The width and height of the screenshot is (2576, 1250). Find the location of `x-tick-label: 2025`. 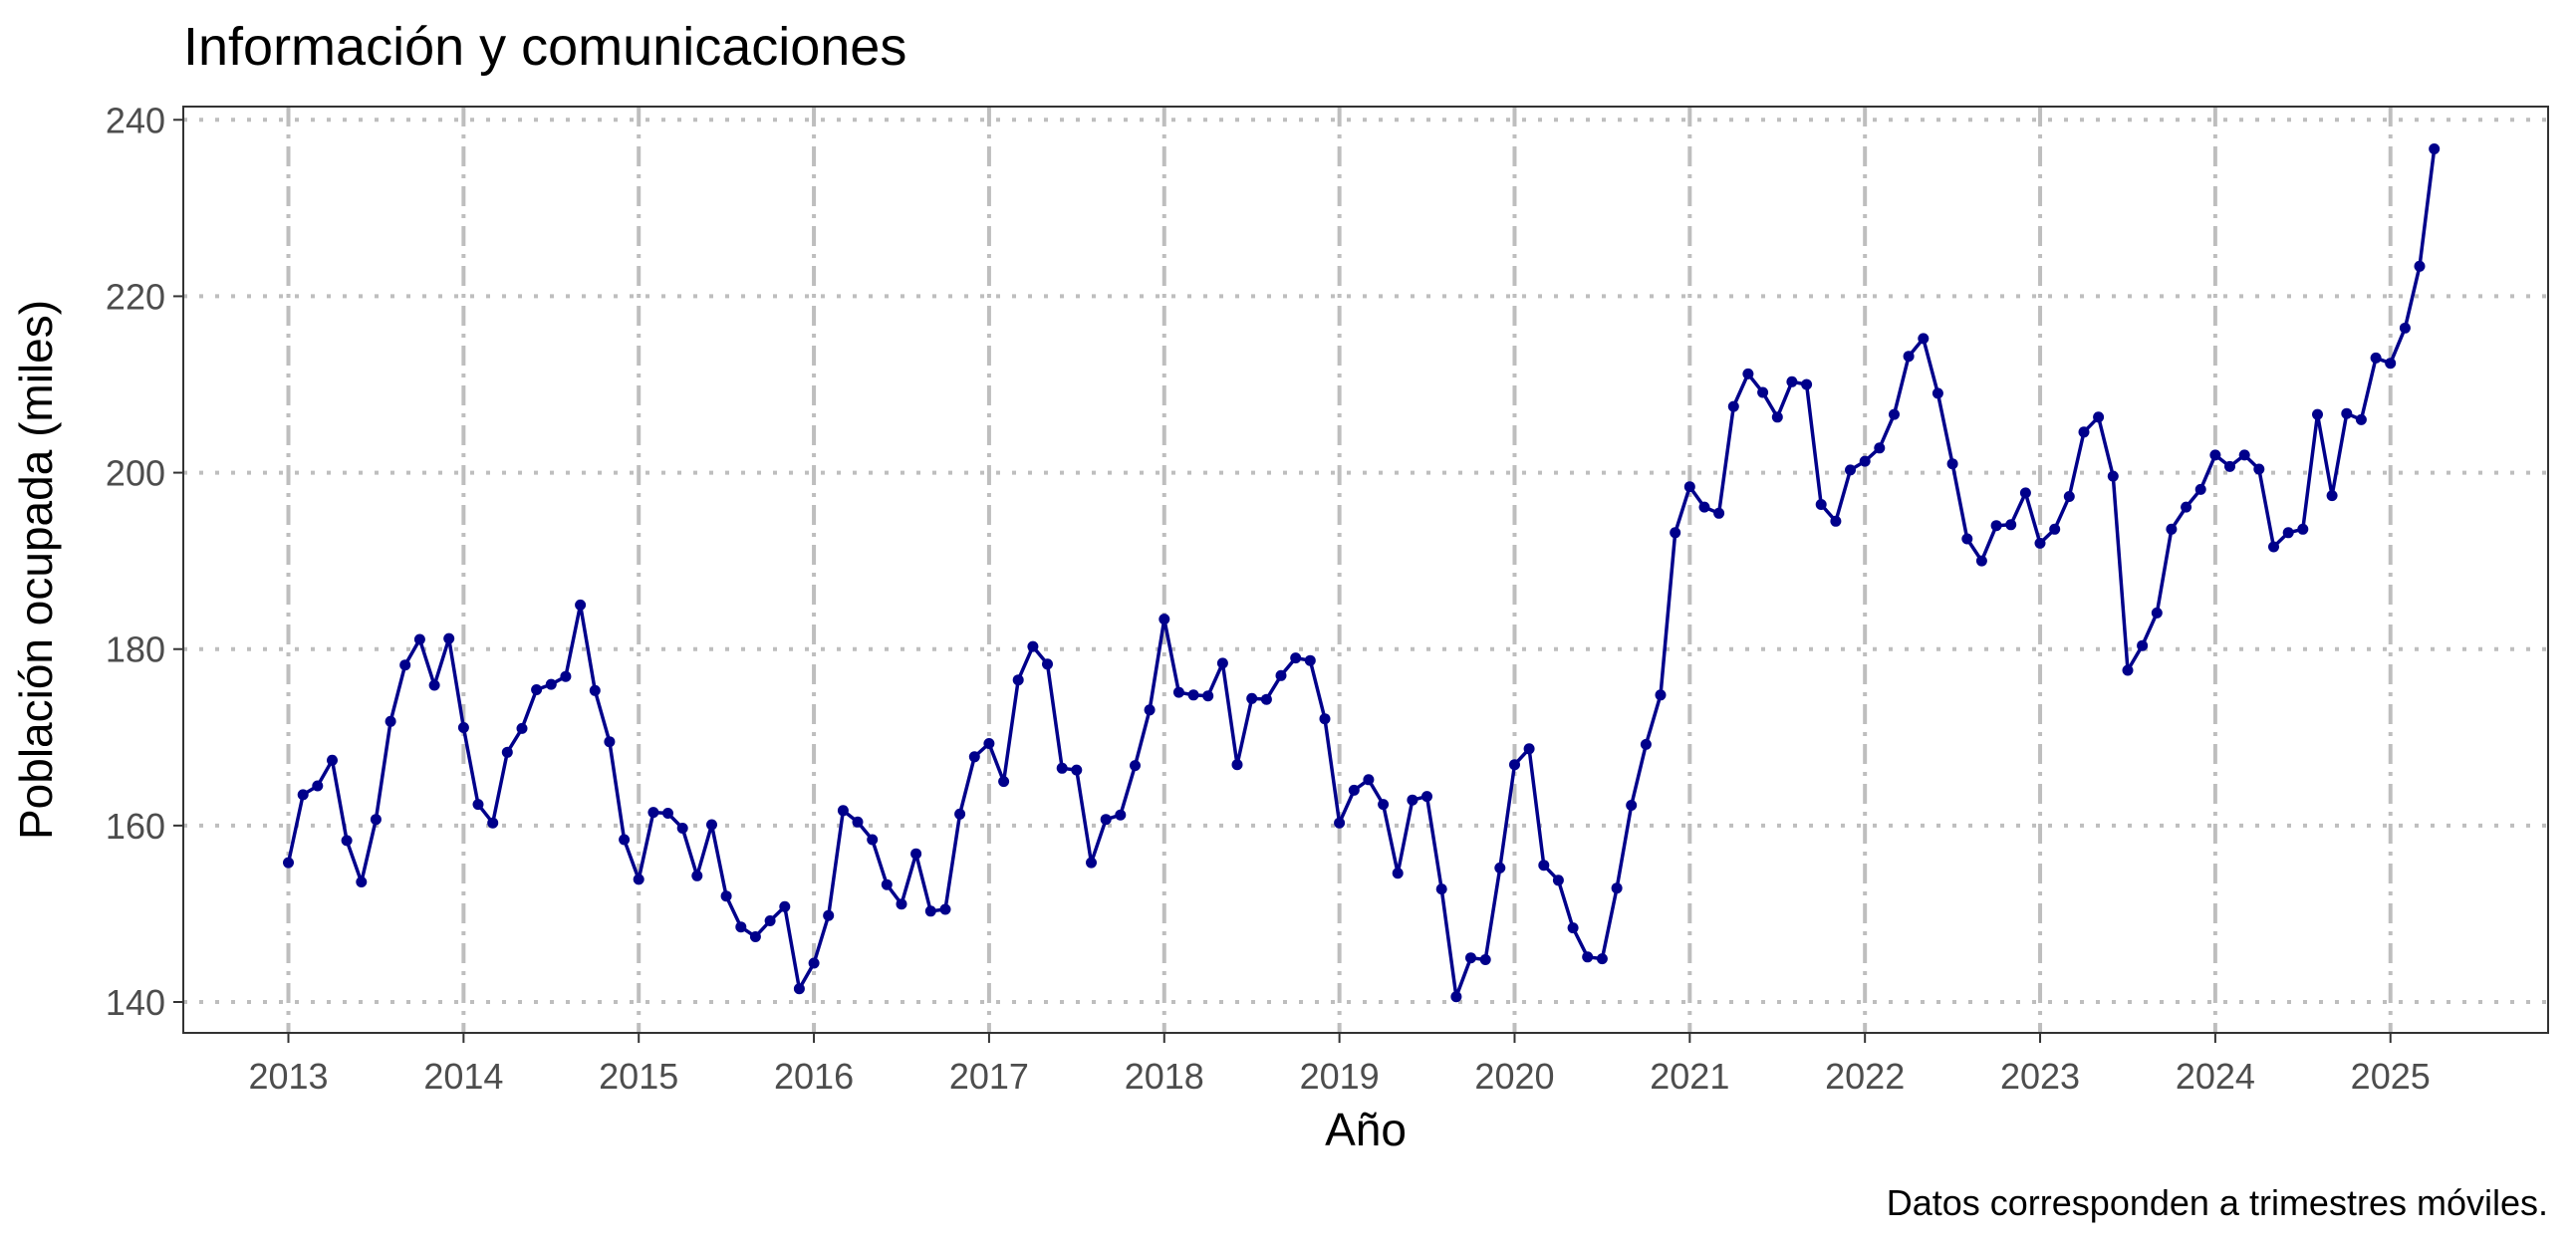

x-tick-label: 2025 is located at coordinates (2391, 1076).